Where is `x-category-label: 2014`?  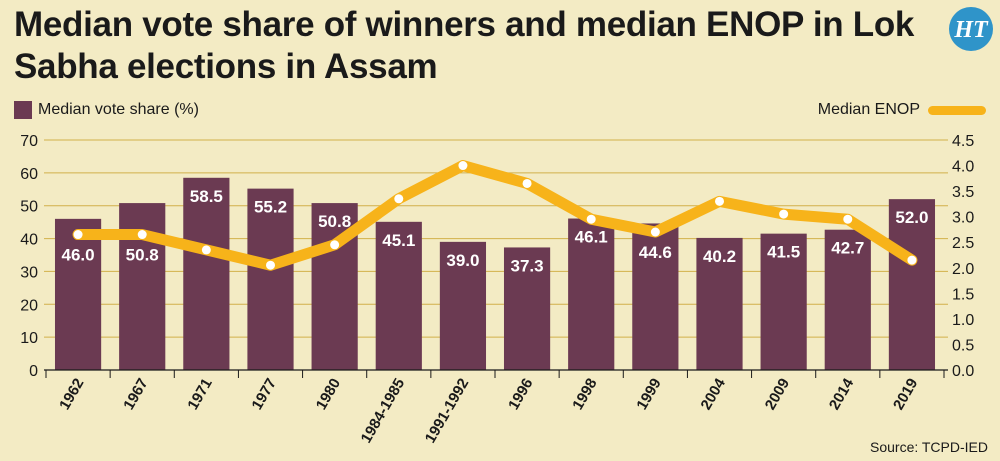 x-category-label: 2014 is located at coordinates (842, 394).